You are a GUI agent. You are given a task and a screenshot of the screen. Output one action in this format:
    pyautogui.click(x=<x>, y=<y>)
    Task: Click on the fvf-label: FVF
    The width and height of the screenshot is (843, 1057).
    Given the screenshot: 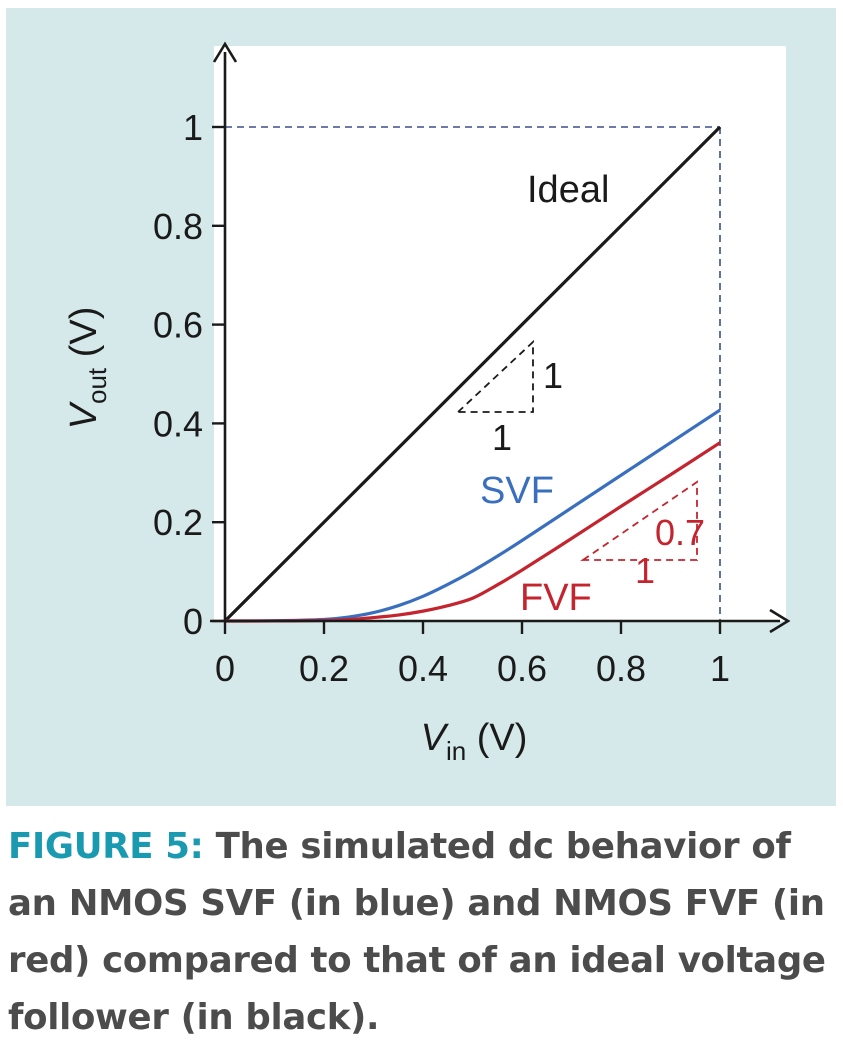 What is the action you would take?
    pyautogui.click(x=556, y=598)
    